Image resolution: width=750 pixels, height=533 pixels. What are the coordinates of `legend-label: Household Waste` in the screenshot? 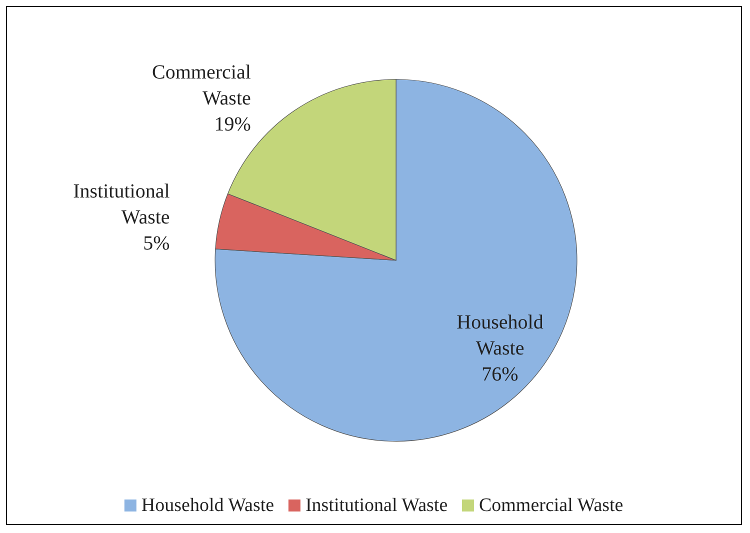 It's located at (207, 505).